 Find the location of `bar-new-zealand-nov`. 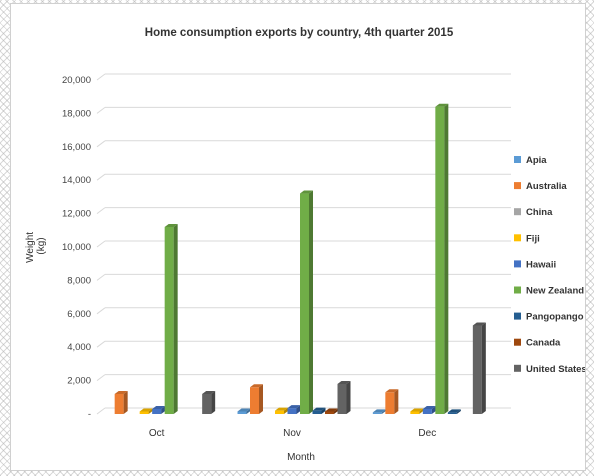

bar-new-zealand-nov is located at coordinates (306, 302).